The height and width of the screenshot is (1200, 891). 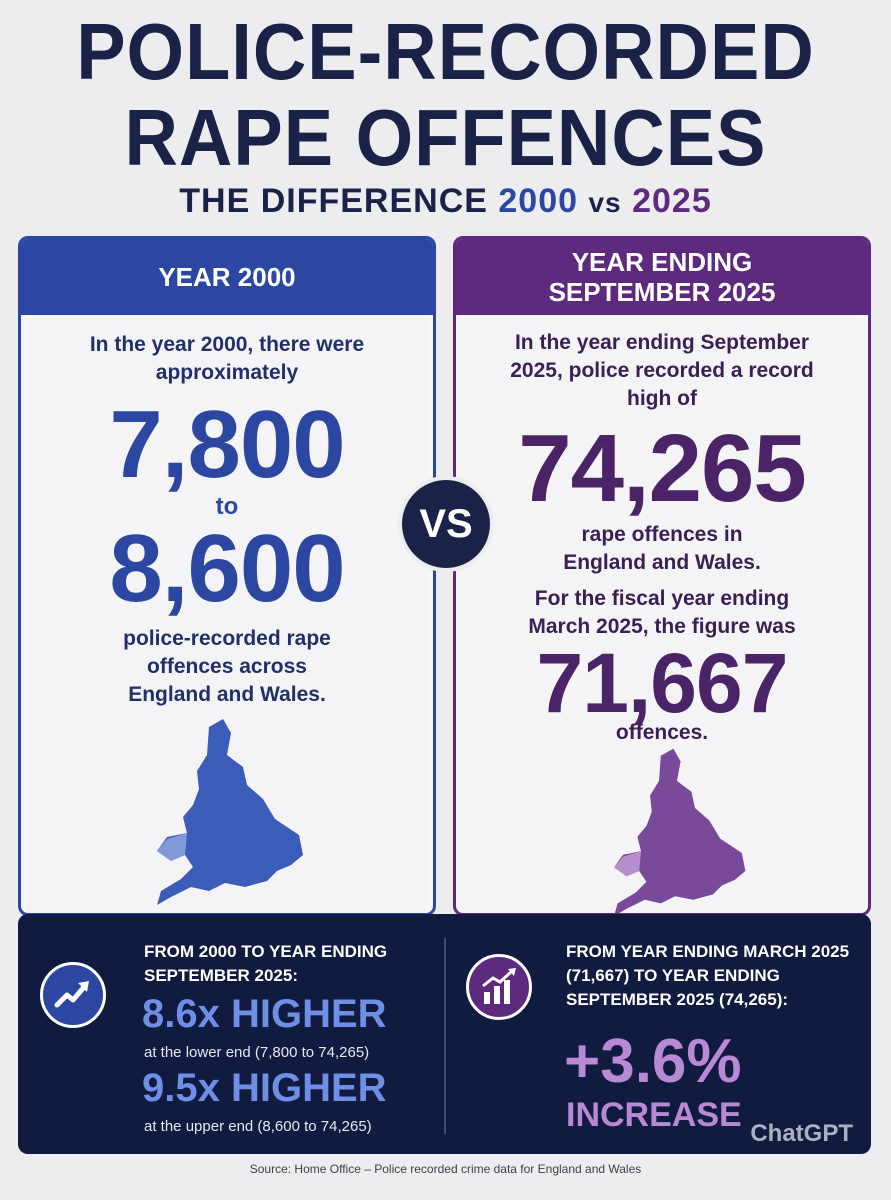 What do you see at coordinates (227, 444) in the screenshot?
I see `number-low: 7,800` at bounding box center [227, 444].